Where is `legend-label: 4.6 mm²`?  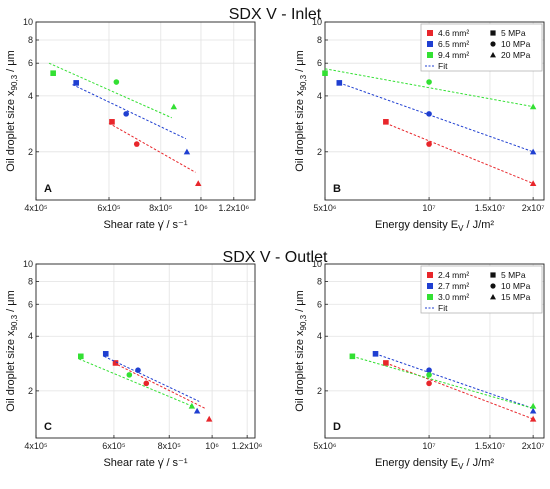 legend-label: 4.6 mm² is located at coordinates (453, 33).